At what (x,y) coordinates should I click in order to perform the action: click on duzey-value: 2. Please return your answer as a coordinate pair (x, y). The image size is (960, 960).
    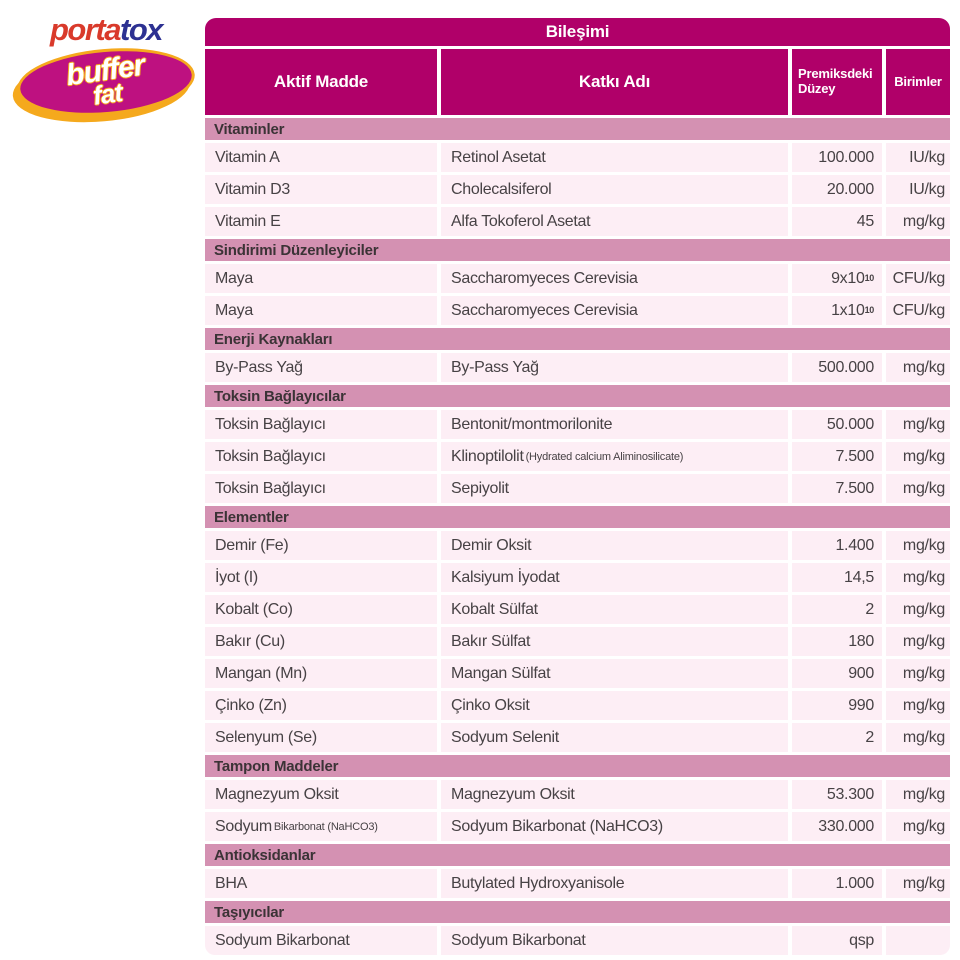
    Looking at the image, I should click on (869, 609).